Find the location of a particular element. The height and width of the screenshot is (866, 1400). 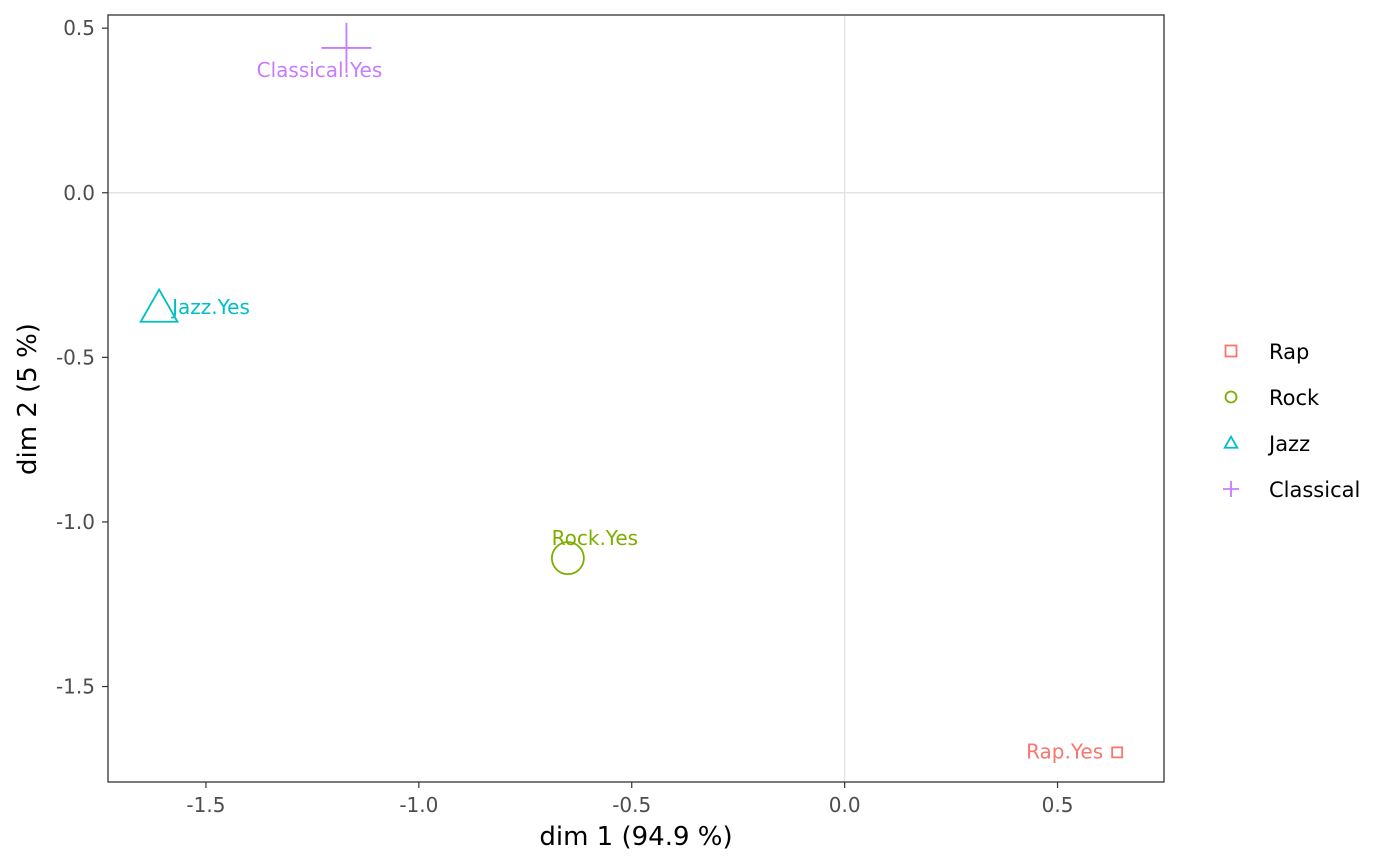

legend-key-classical is located at coordinates (1231, 489).